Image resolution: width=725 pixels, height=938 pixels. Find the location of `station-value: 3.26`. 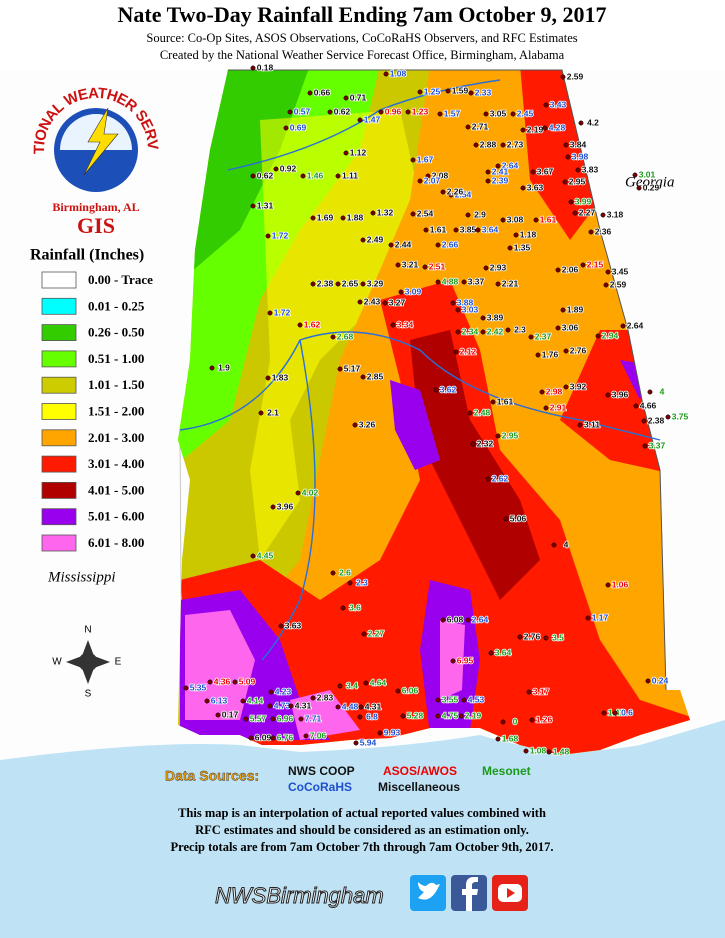

station-value: 3.26 is located at coordinates (367, 424).